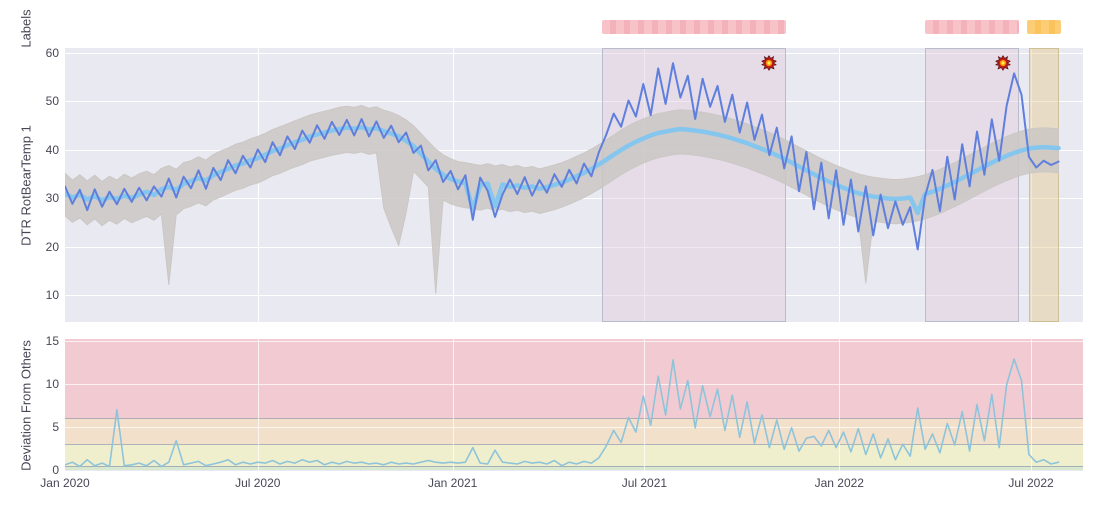 This screenshot has height=512, width=1096. Describe the element at coordinates (258, 483) in the screenshot. I see `x-tick-label: Jul 2020` at that location.